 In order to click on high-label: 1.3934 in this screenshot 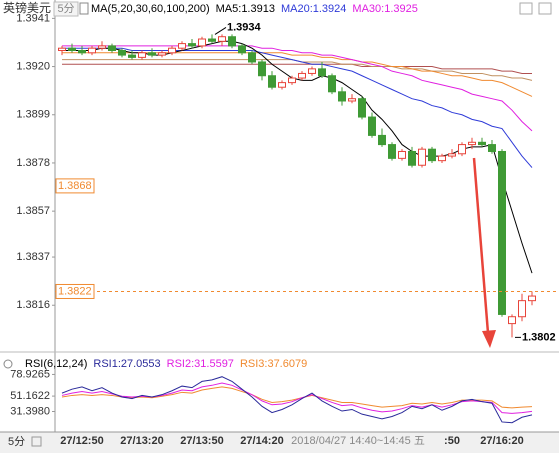, I will do `click(244, 27)`.